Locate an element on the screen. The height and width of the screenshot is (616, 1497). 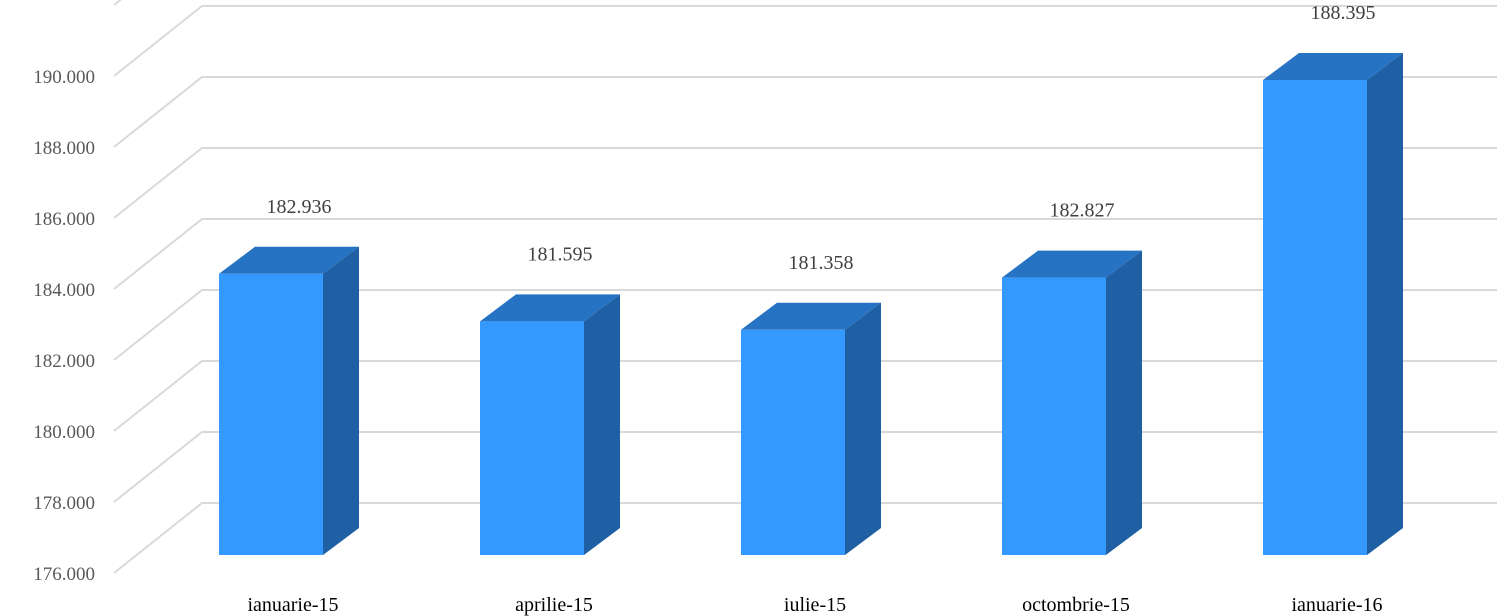
data-label: 181.358 is located at coordinates (821, 263).